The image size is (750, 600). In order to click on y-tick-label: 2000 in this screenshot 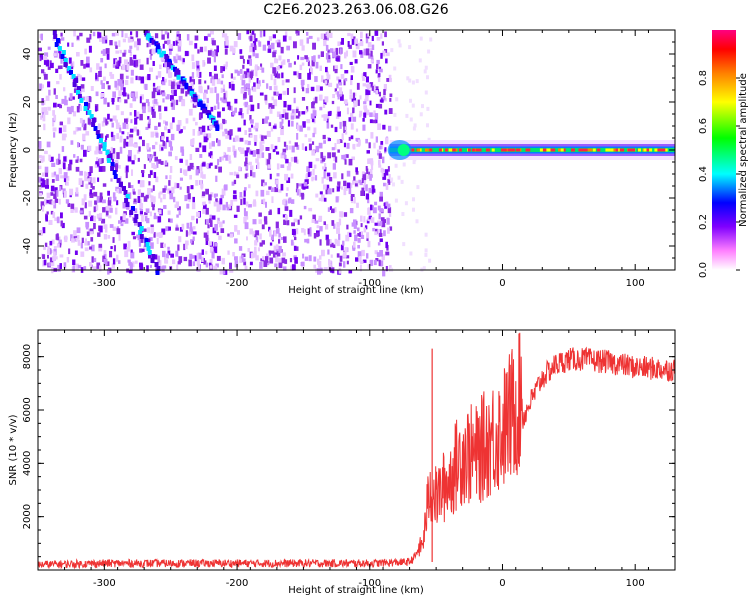, I will do `click(27, 516)`.